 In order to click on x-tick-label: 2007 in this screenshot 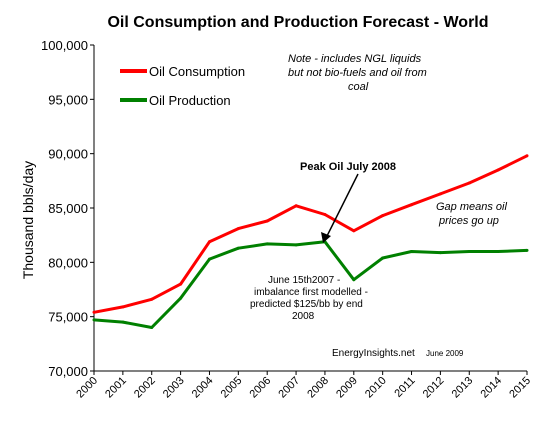, I will do `click(289, 388)`.